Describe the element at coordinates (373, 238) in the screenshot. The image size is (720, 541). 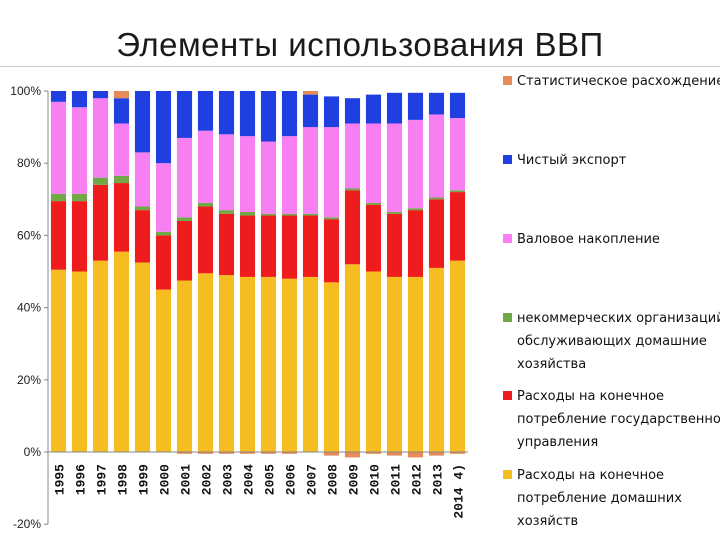
I see `bar-segment-2010-s1` at that location.